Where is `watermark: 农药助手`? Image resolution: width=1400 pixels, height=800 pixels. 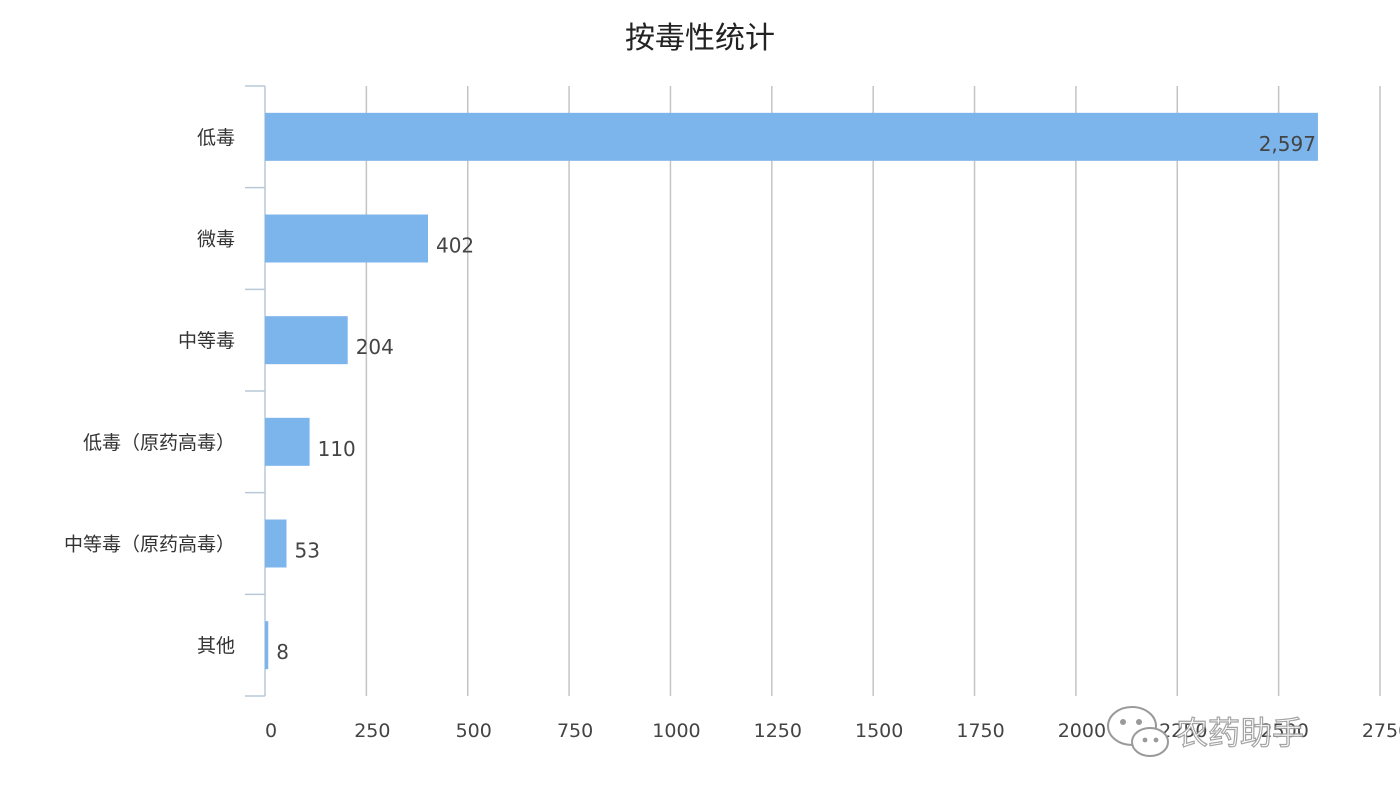 watermark: 农药助手 is located at coordinates (1206, 731).